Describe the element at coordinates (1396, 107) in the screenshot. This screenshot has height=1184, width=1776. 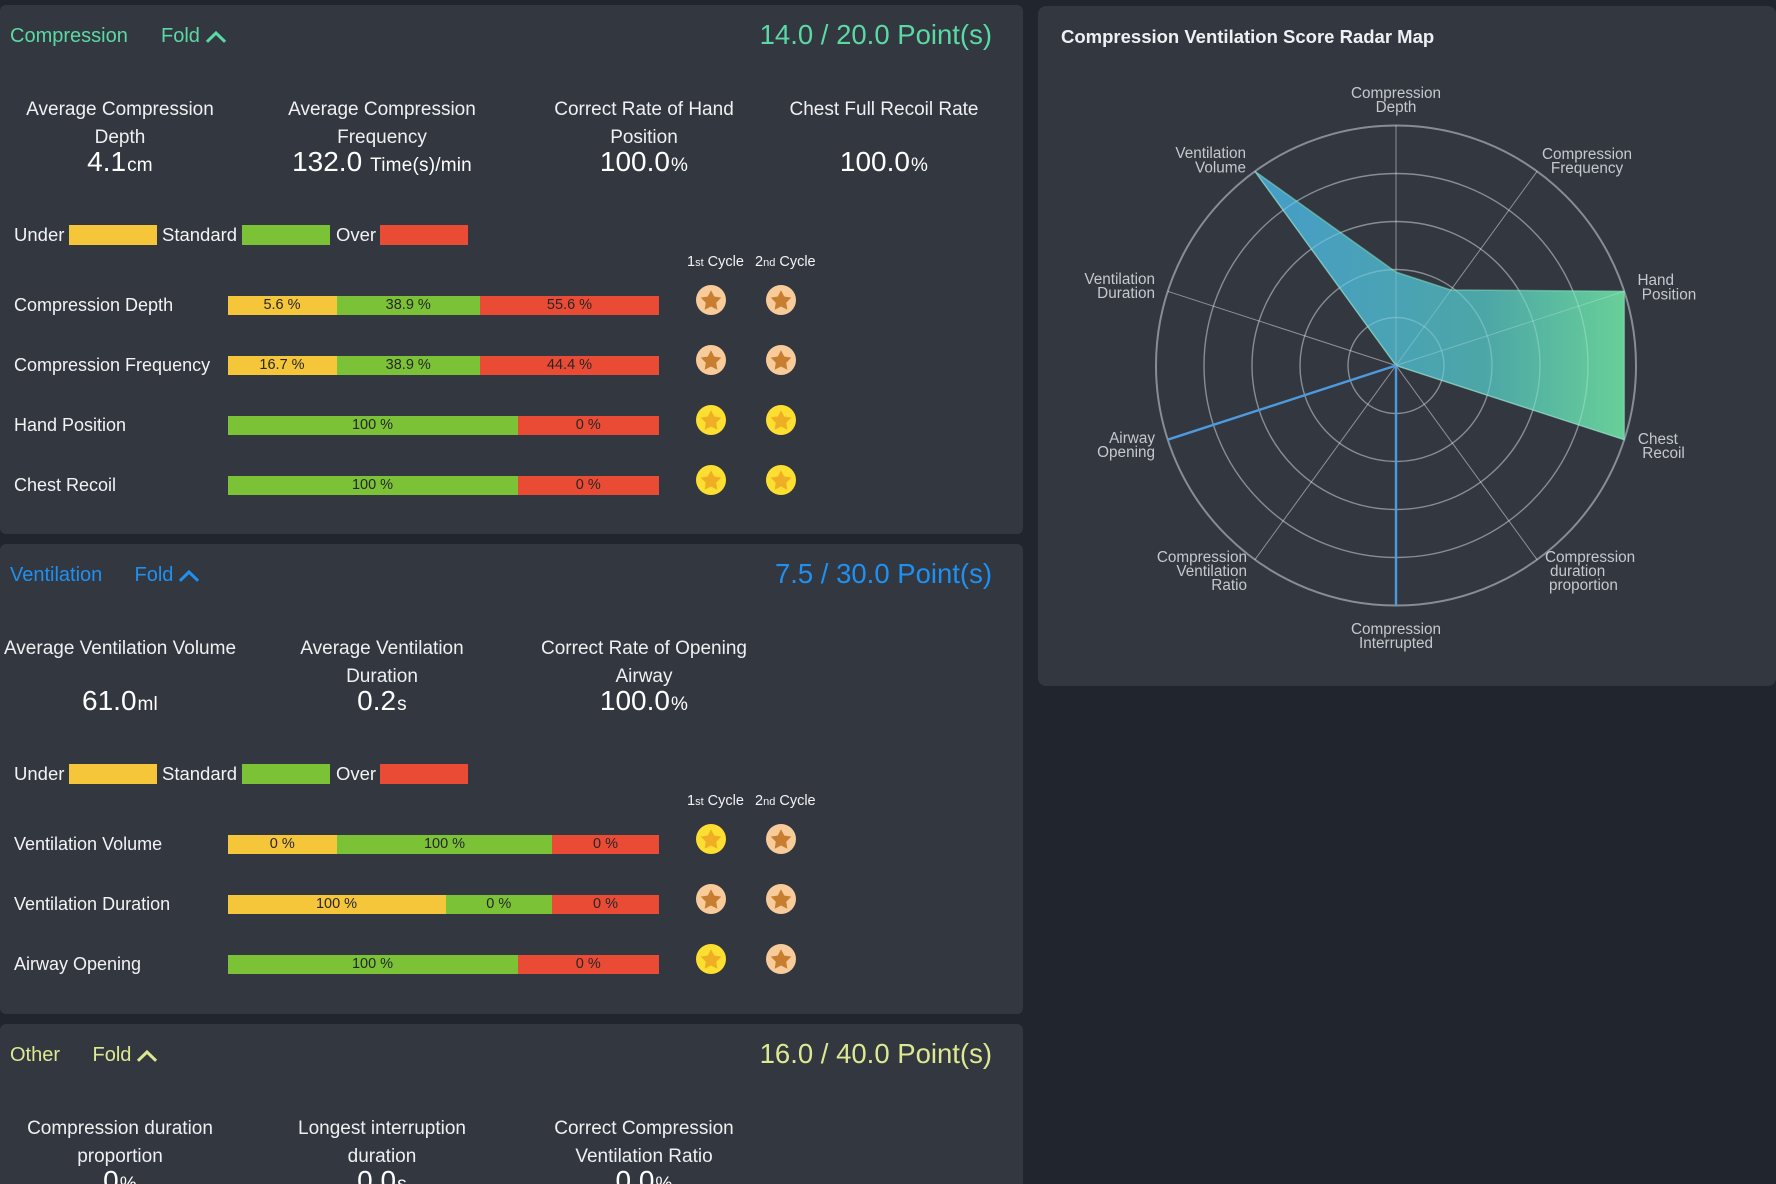
I see `svg-text: Depth` at that location.